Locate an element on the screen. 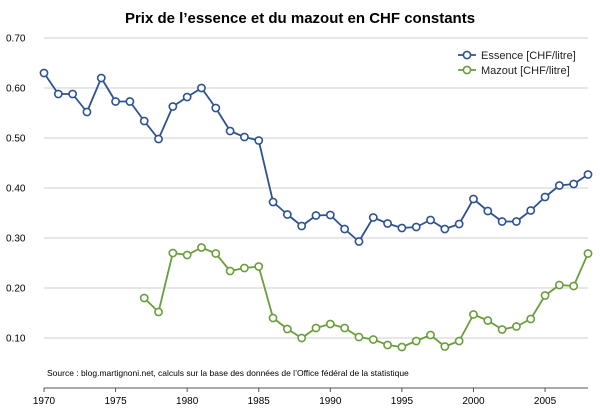 The image size is (600, 413). legend: Essence [CHF/litre] Mazout [CHF/litre] is located at coordinates (517, 63).